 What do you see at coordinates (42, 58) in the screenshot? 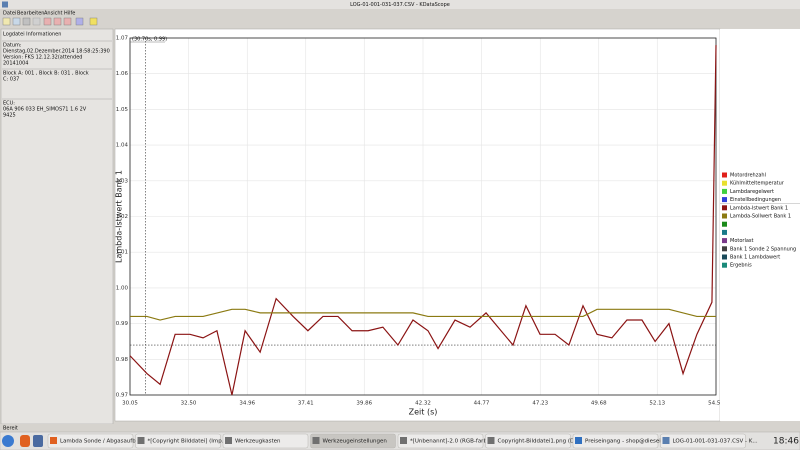
I see `info-line: Version: FKS 12.12.32(attended` at bounding box center [42, 58].